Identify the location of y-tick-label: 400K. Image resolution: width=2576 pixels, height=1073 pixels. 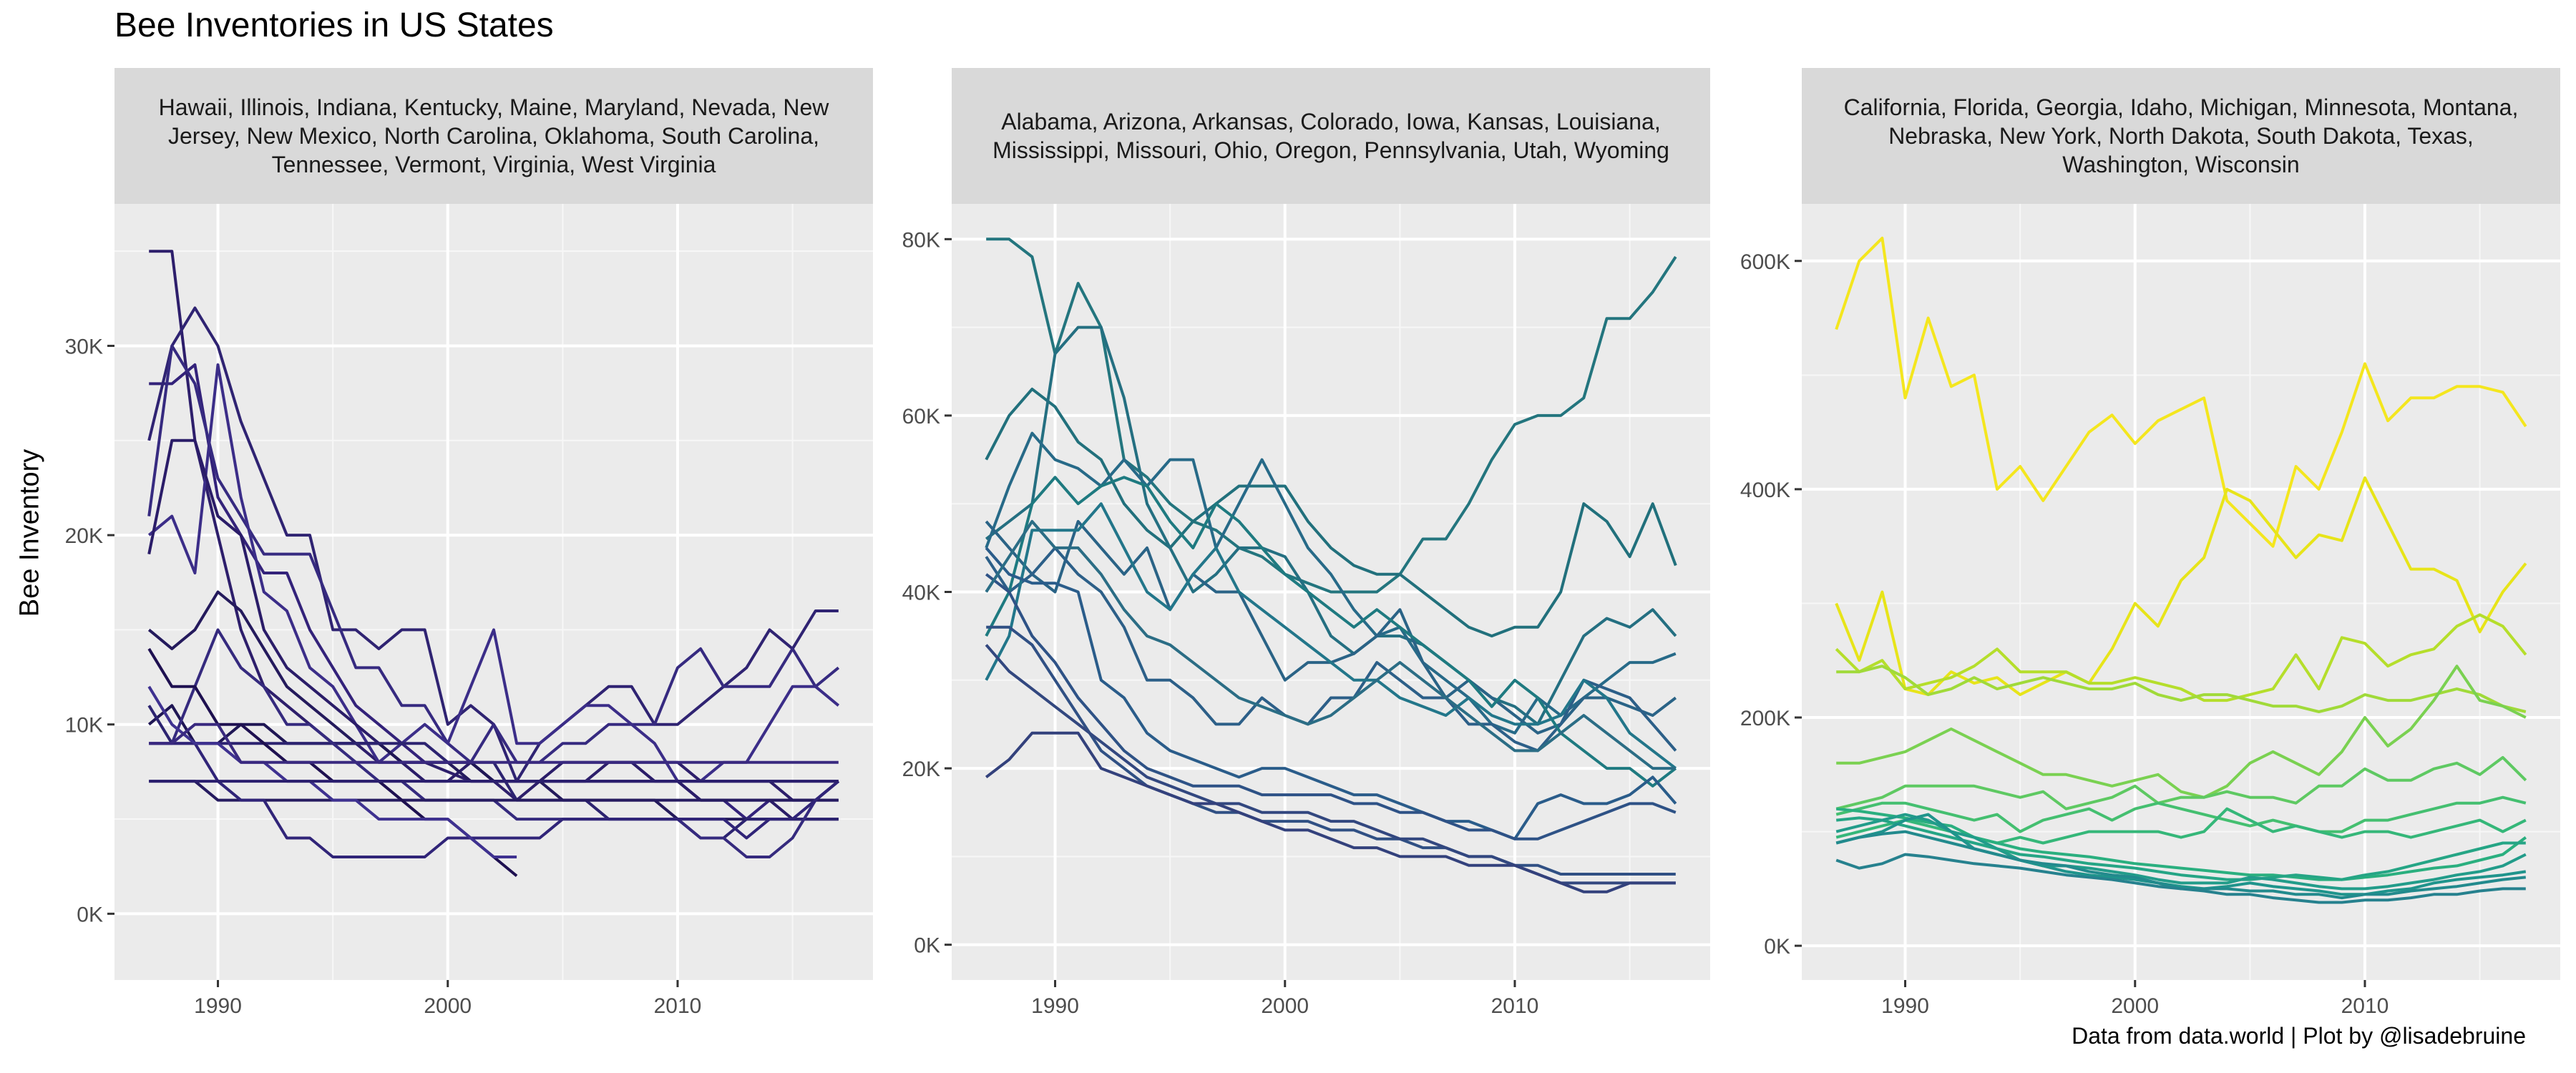
(1765, 490).